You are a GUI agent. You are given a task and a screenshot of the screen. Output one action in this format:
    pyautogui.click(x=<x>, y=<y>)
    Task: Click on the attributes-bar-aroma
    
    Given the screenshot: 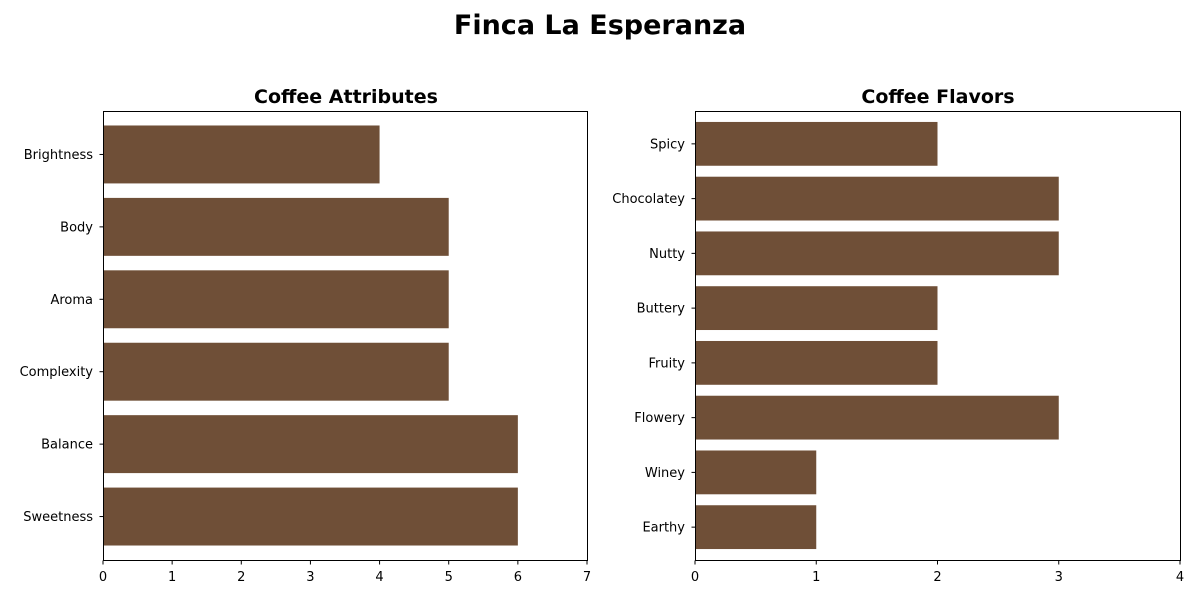 What is the action you would take?
    pyautogui.click(x=276, y=299)
    